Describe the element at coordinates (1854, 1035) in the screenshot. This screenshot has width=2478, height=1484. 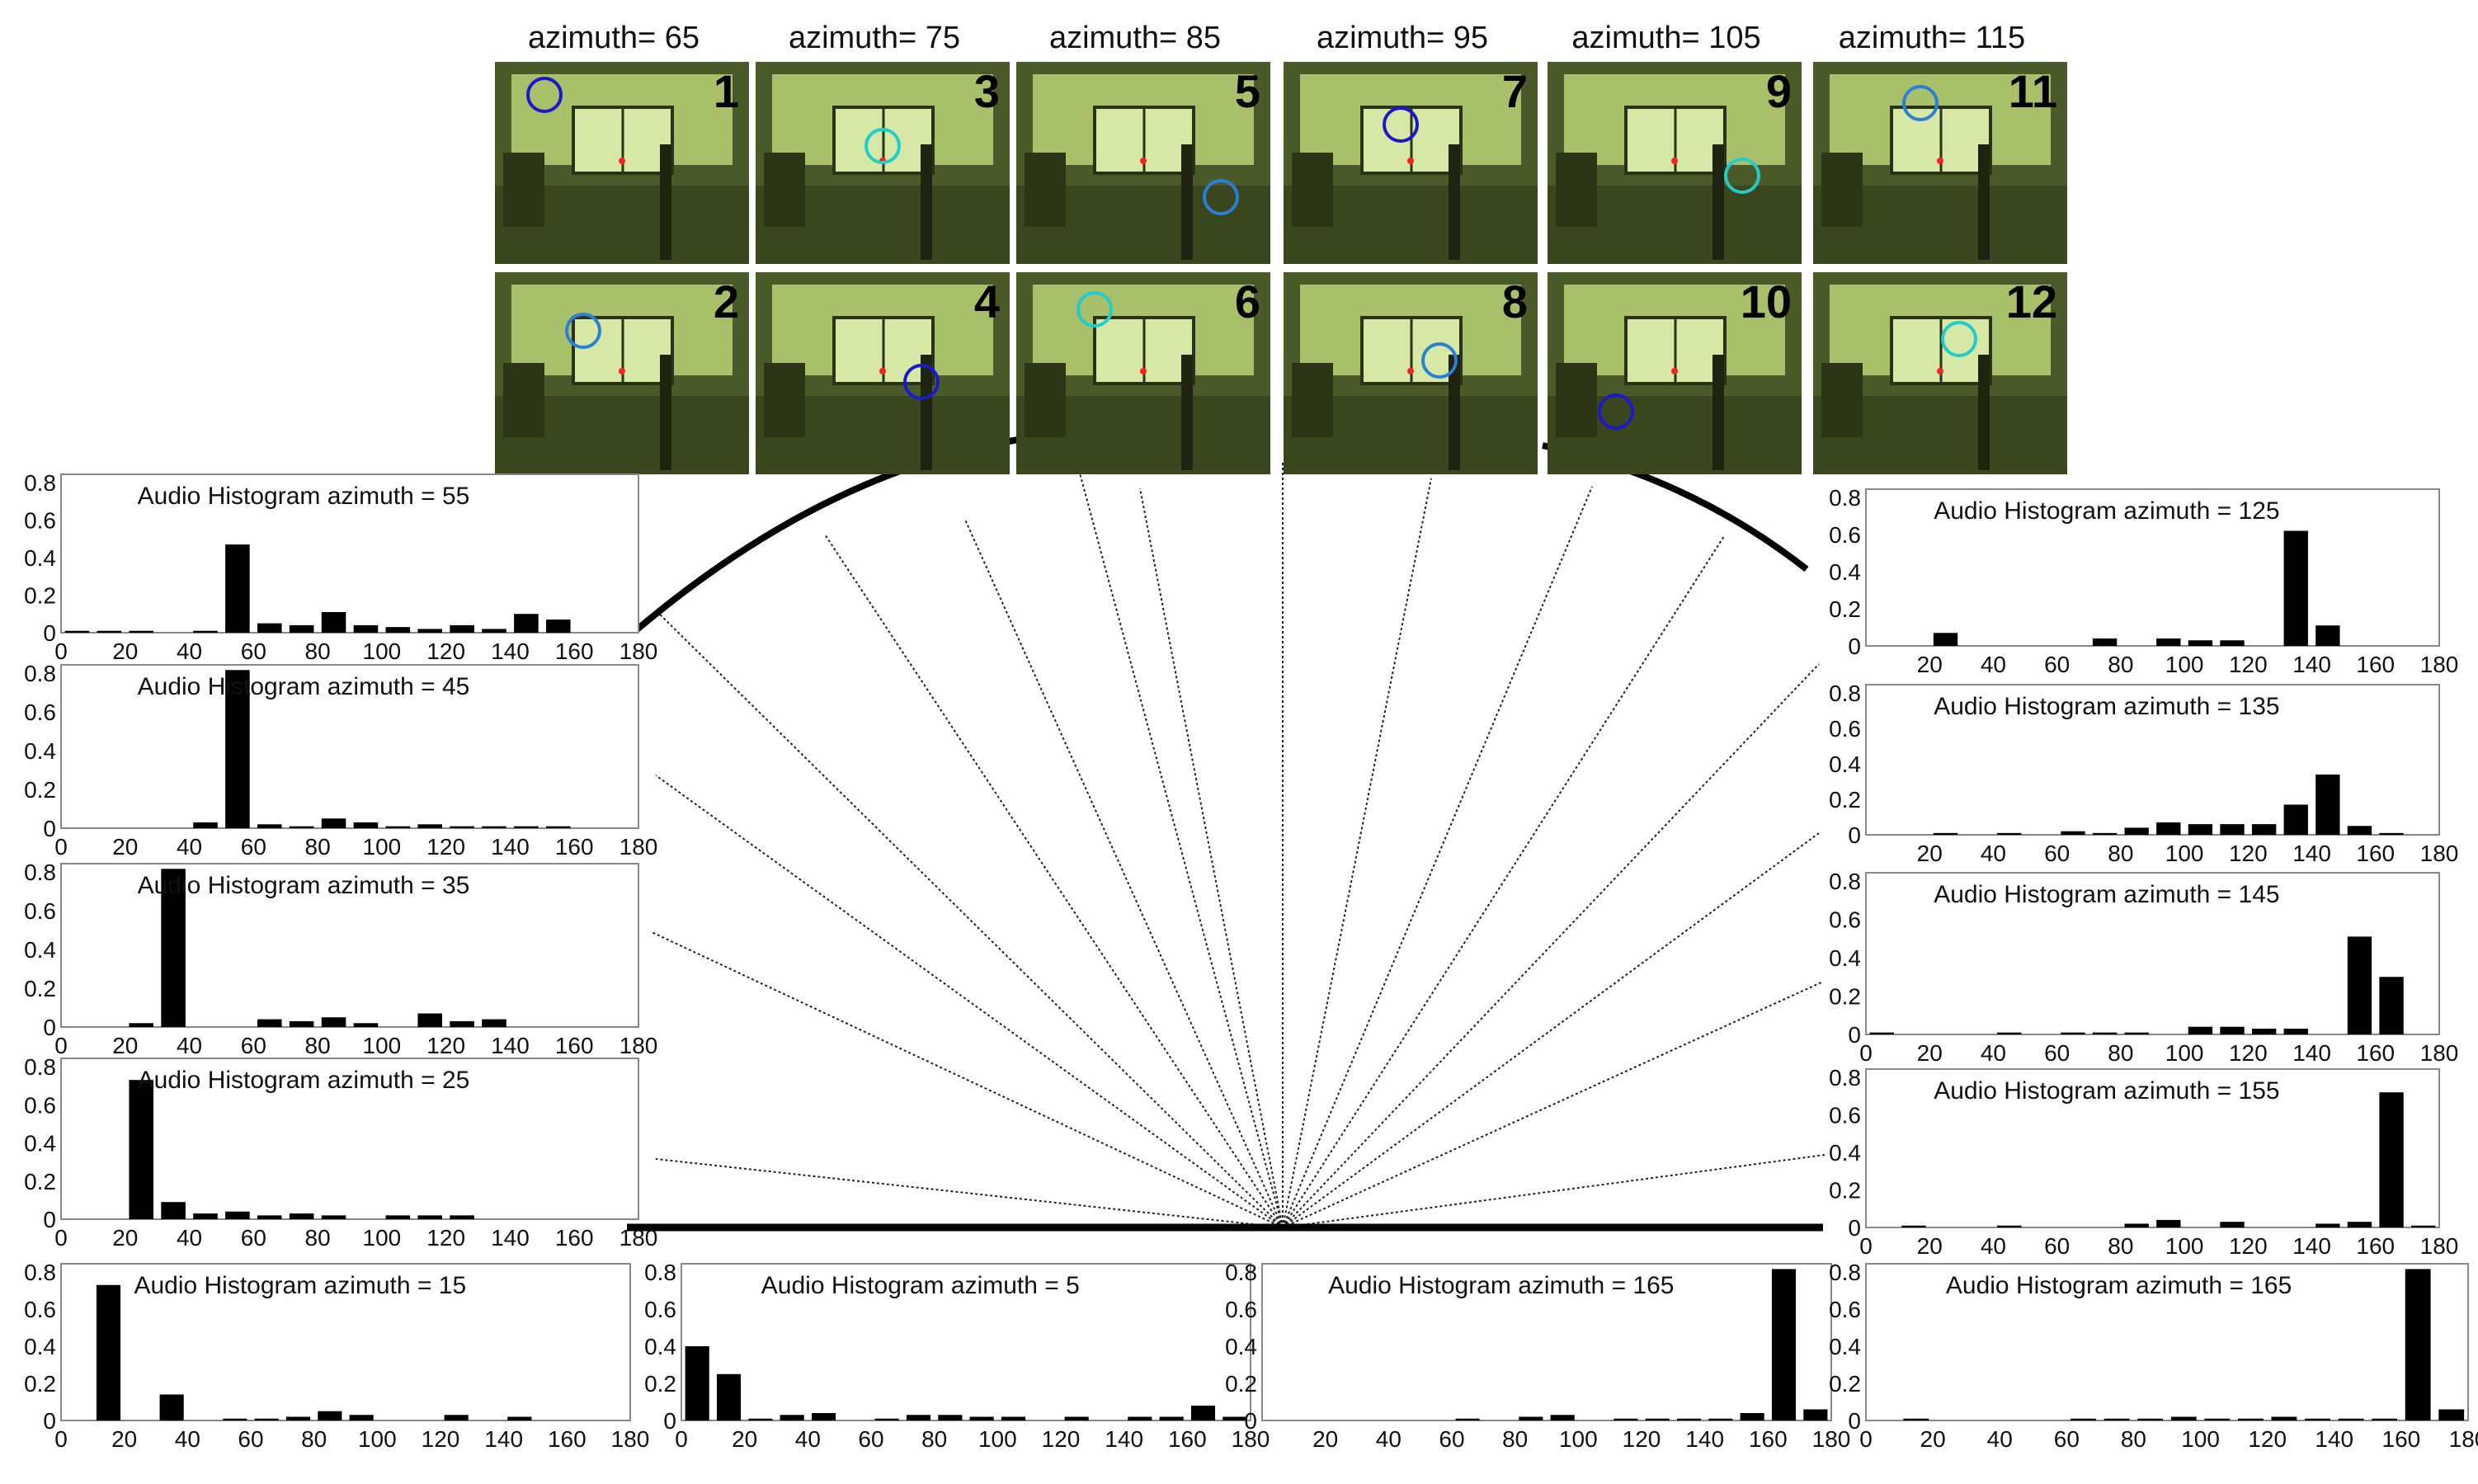
I see `y-tick-label: 0` at that location.